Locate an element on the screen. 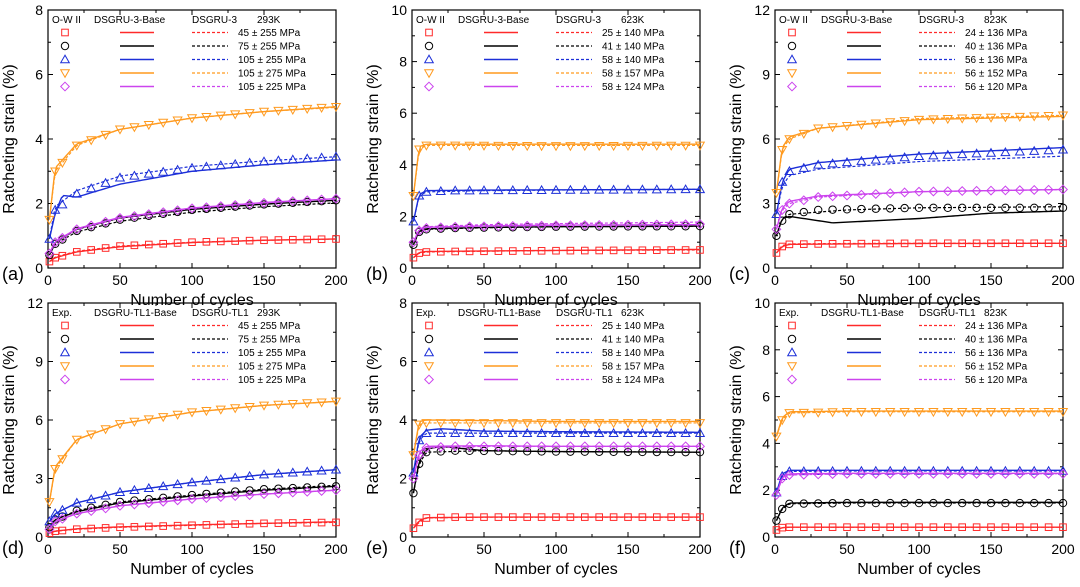  legend-marker-square is located at coordinates (429, 325).